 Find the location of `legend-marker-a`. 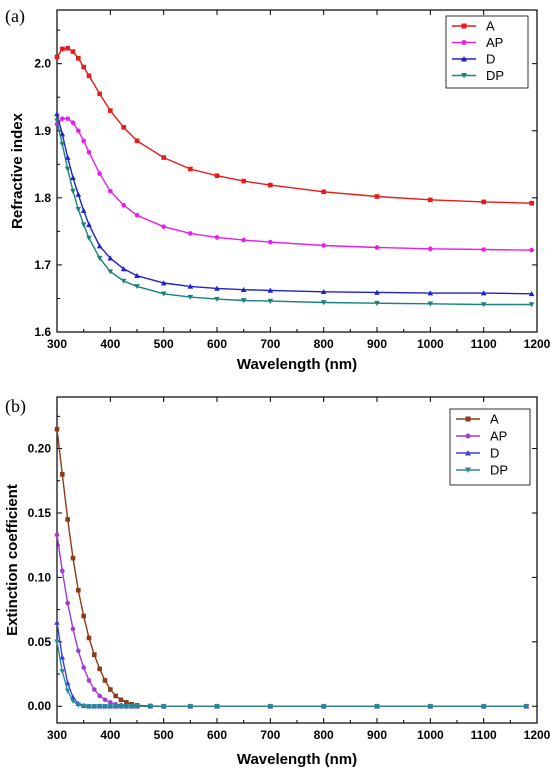

legend-marker-a is located at coordinates (468, 419).